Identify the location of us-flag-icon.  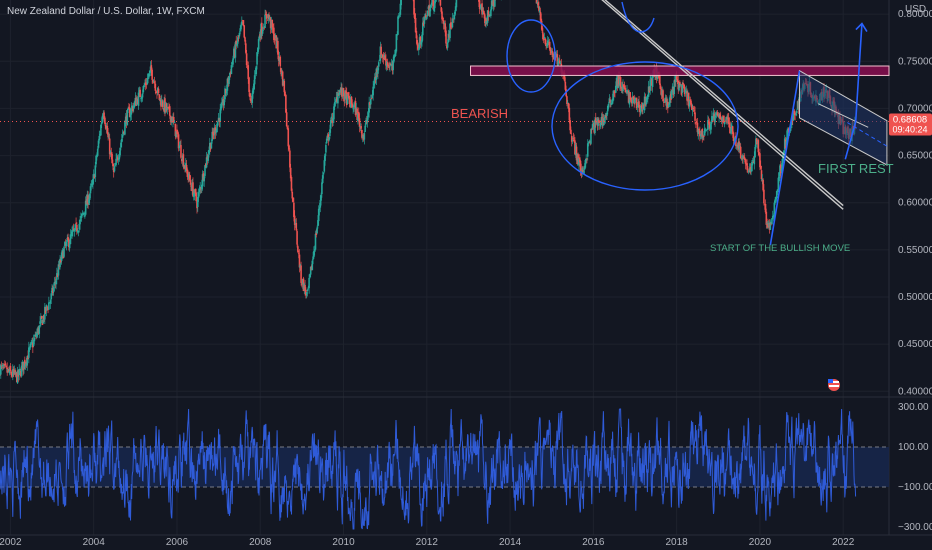
(834, 385).